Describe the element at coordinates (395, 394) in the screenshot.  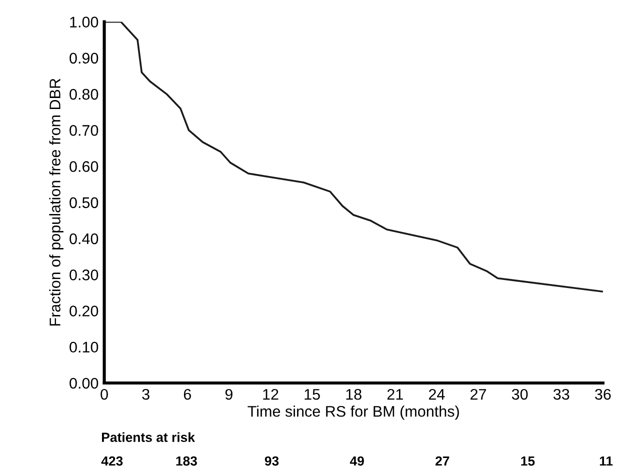
I see `x-tick-label: 21` at that location.